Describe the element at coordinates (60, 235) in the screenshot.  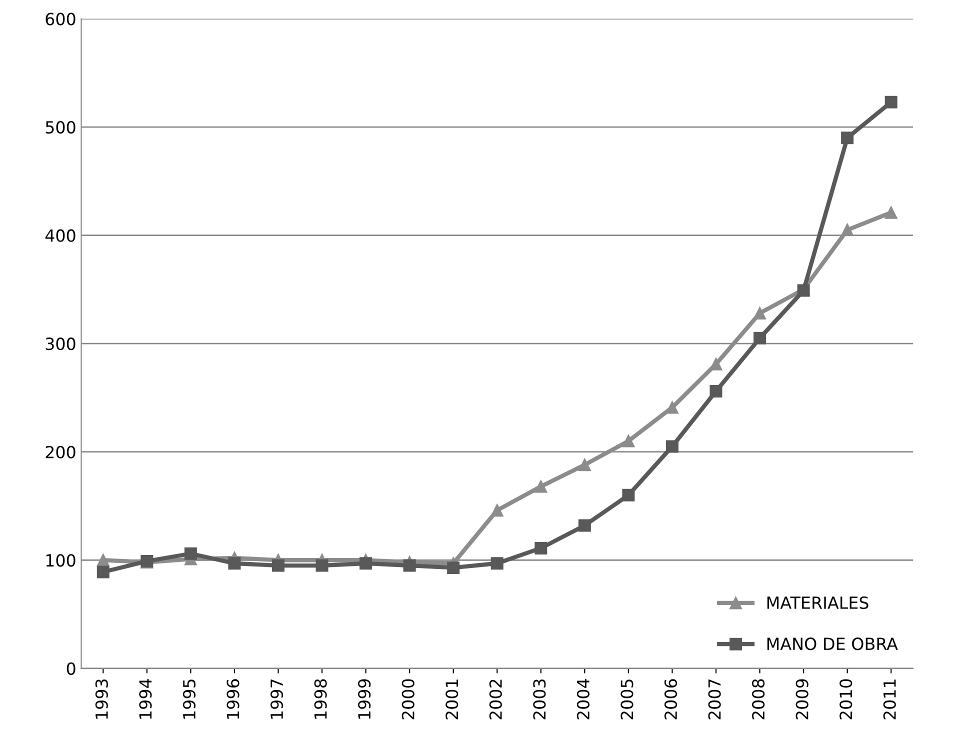
I see `y-tick-label: 400` at that location.